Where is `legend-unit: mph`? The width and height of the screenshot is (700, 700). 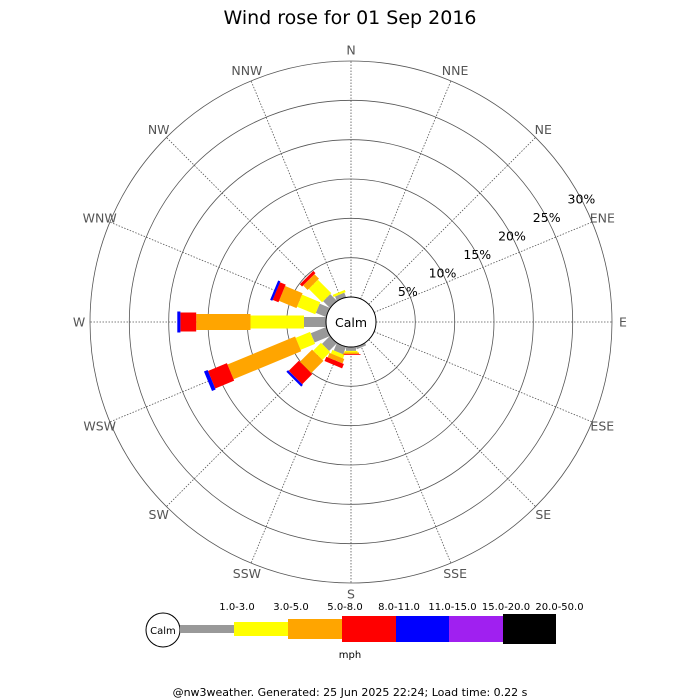 legend-unit: mph is located at coordinates (350, 655).